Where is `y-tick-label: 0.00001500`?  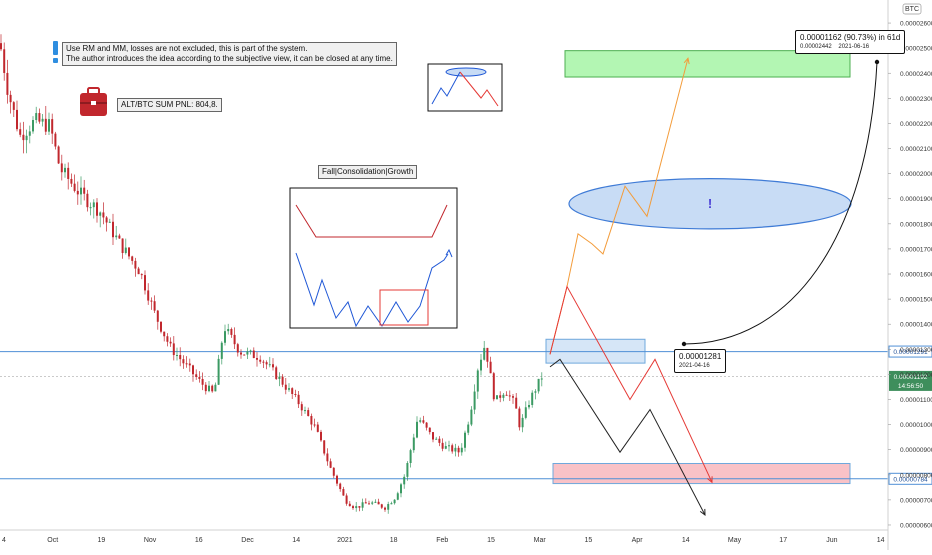
y-tick-label: 0.00001500 is located at coordinates (916, 300).